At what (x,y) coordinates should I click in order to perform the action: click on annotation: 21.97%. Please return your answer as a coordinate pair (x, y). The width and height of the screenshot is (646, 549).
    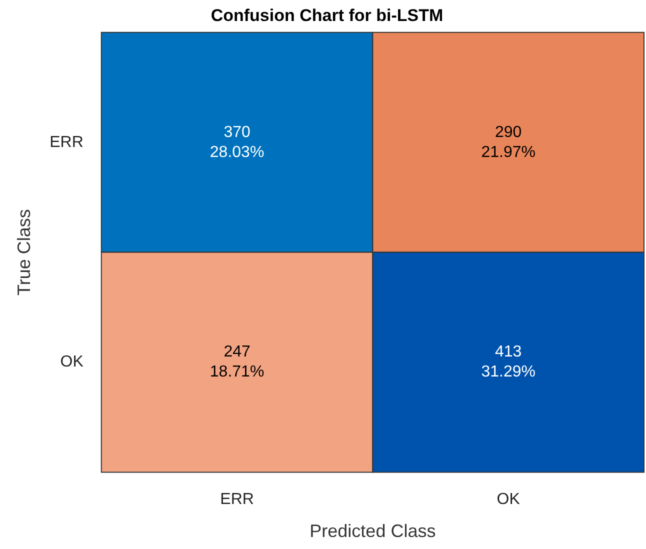
    Looking at the image, I should click on (508, 152).